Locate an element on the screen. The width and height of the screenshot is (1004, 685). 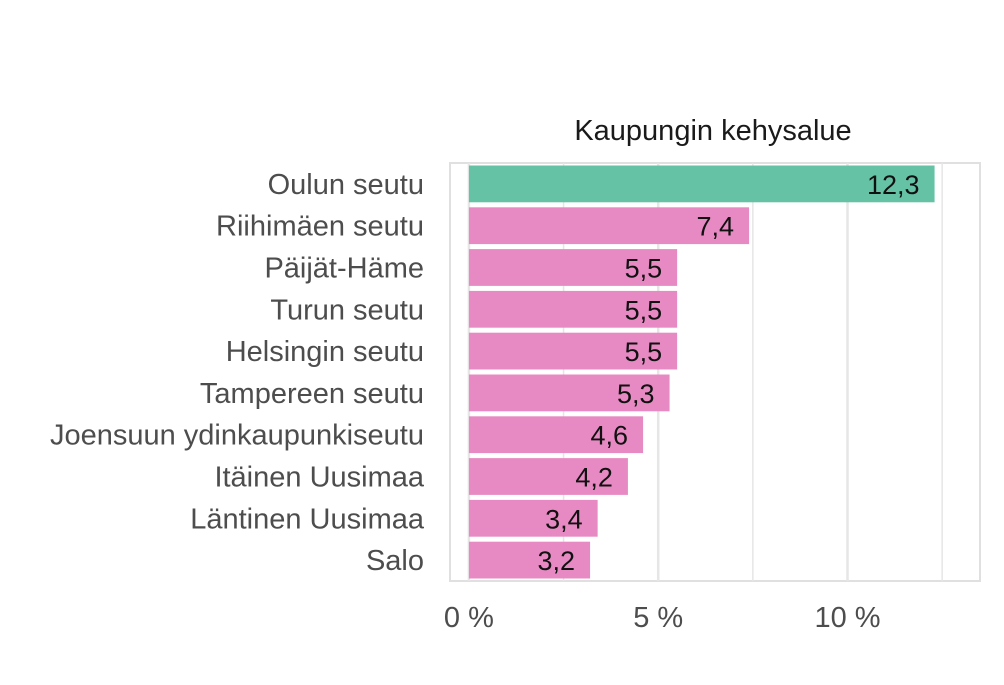
category-label-9: Salo is located at coordinates (395, 561).